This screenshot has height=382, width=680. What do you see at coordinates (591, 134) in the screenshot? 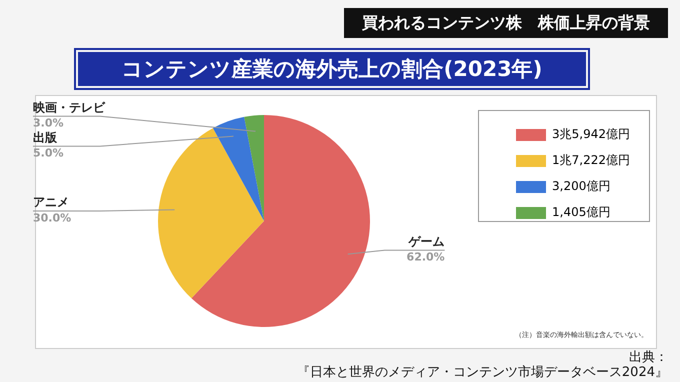
I see `legend-label: 3兆5,942億円` at bounding box center [591, 134].